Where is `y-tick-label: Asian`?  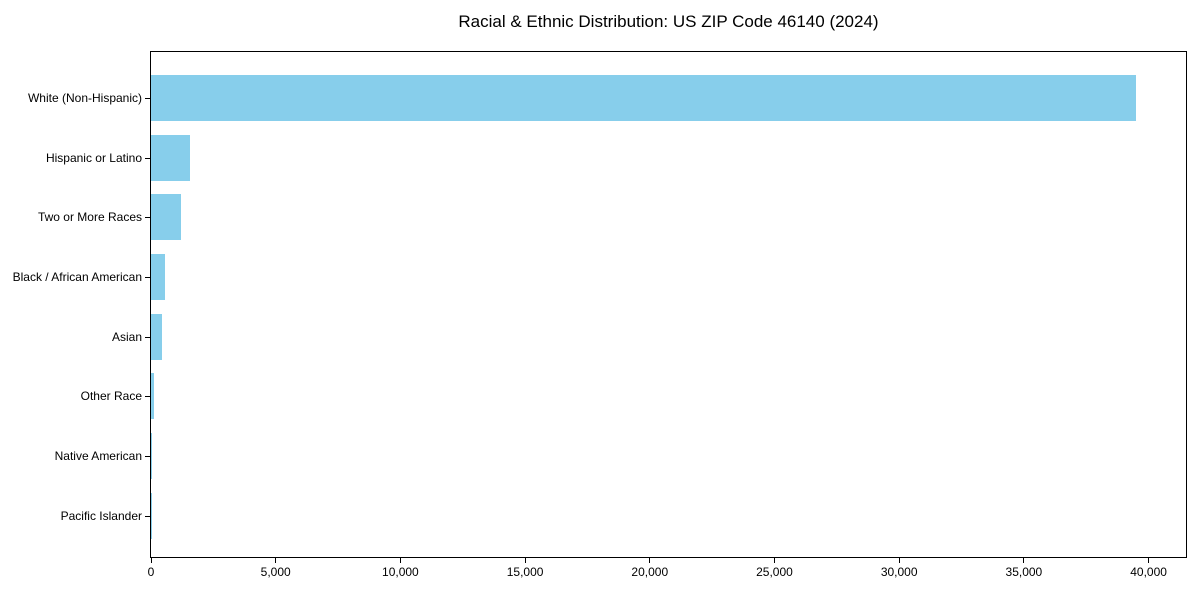 y-tick-label: Asian is located at coordinates (126, 336).